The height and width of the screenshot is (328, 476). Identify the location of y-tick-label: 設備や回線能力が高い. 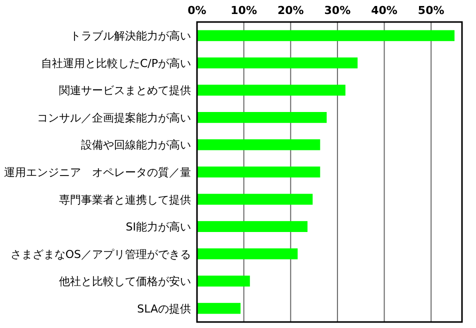
(136, 145).